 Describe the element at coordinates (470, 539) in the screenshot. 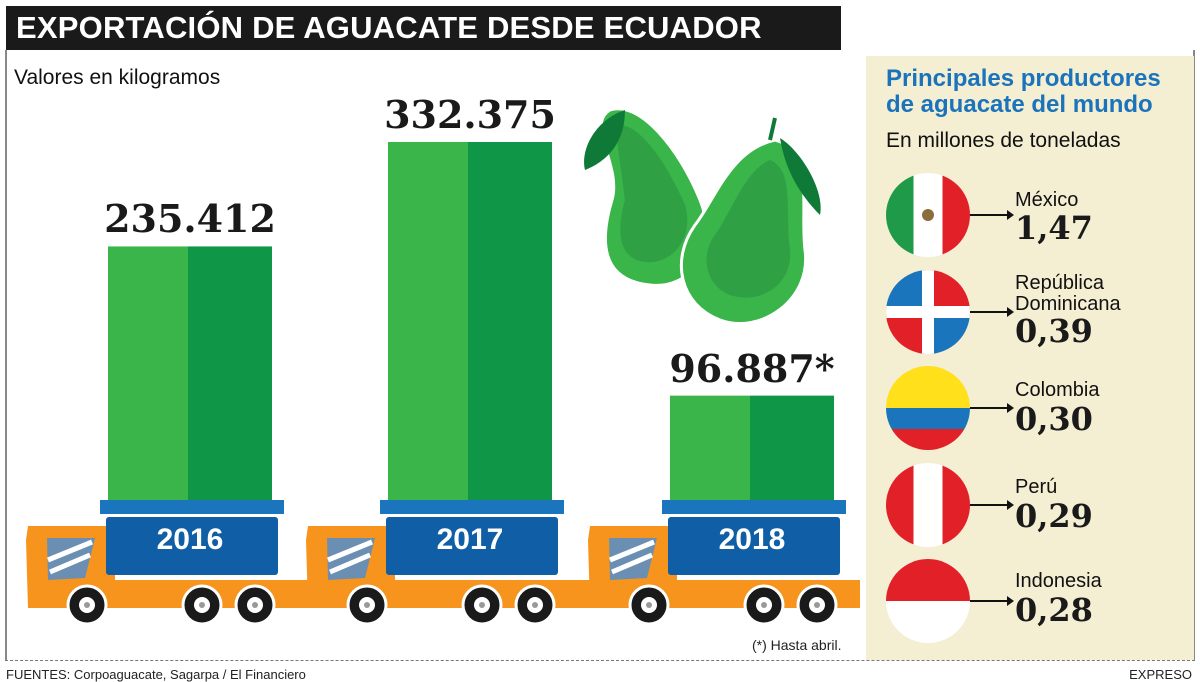

I see `category-label: 2017` at that location.